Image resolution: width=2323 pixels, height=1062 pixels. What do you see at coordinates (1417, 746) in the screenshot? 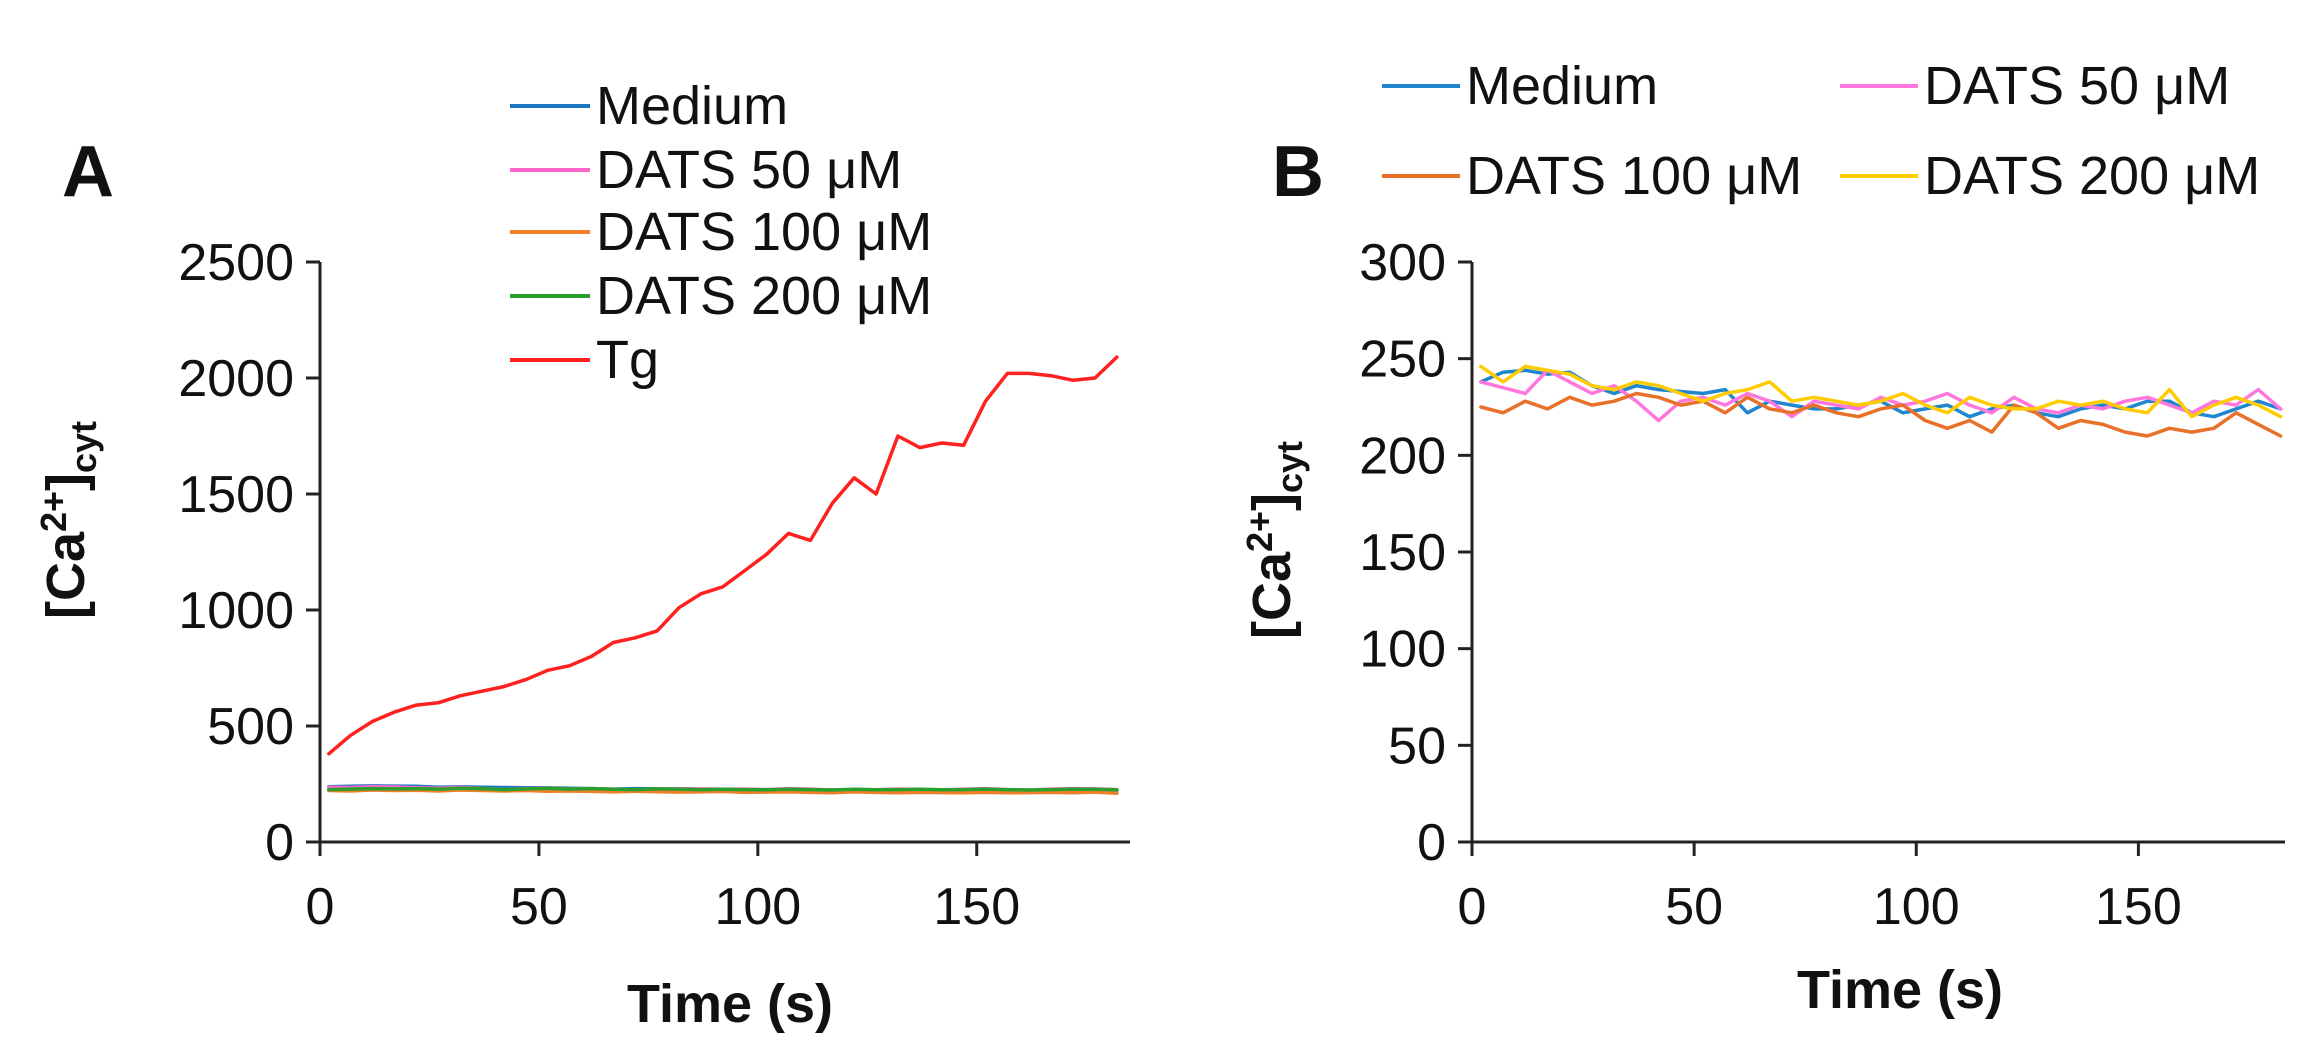
I see `panel-b-y-tick-label: 50` at bounding box center [1417, 746].